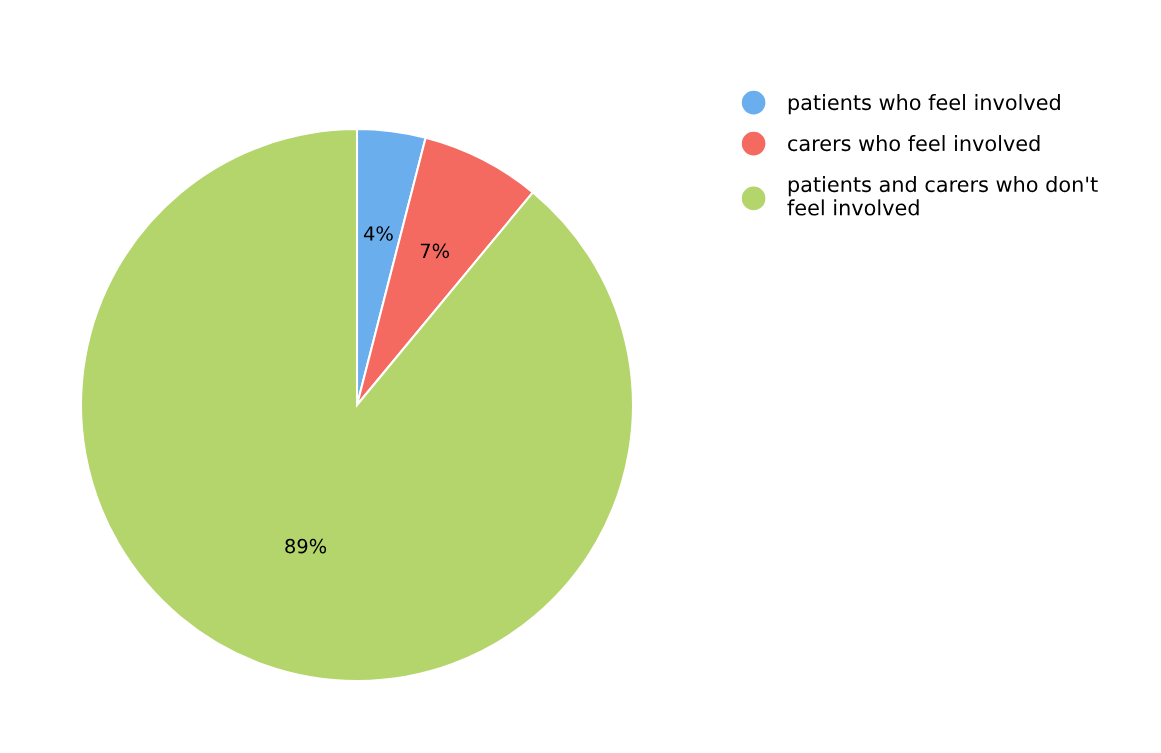  I want to click on legend-label: patients who feel involved, so click(924, 104).